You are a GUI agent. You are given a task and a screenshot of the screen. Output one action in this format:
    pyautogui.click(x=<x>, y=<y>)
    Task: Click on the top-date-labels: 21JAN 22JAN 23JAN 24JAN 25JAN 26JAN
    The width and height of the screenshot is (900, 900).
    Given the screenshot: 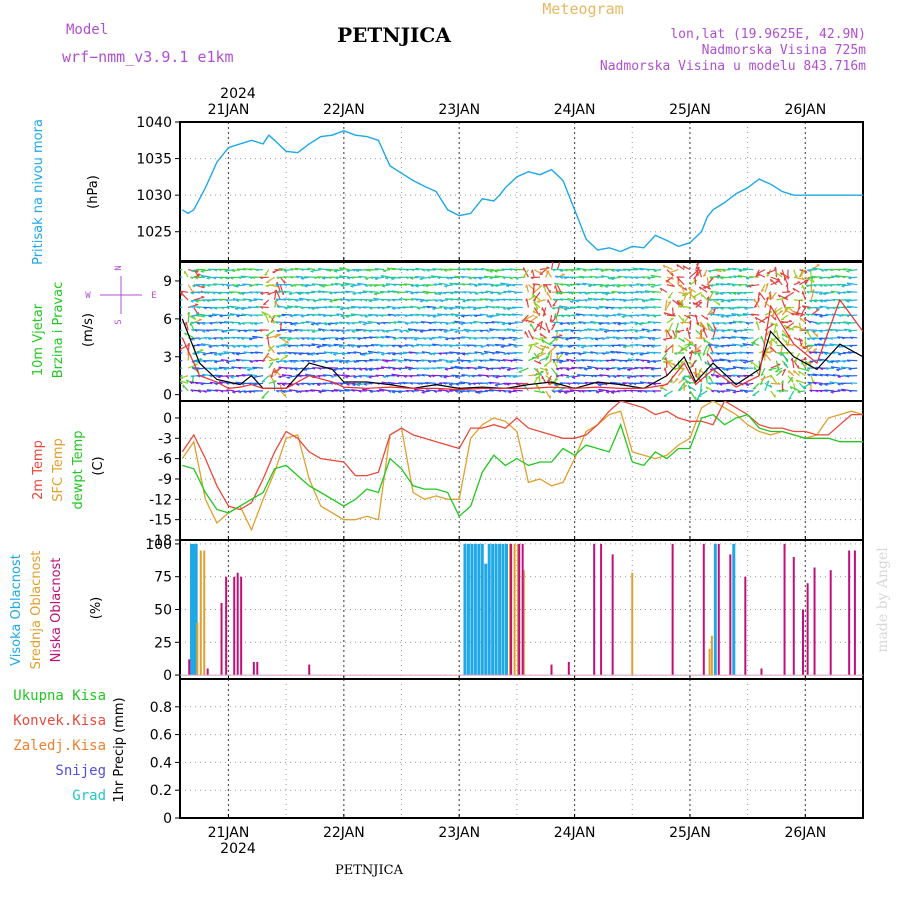 What is the action you would take?
    pyautogui.click(x=517, y=110)
    